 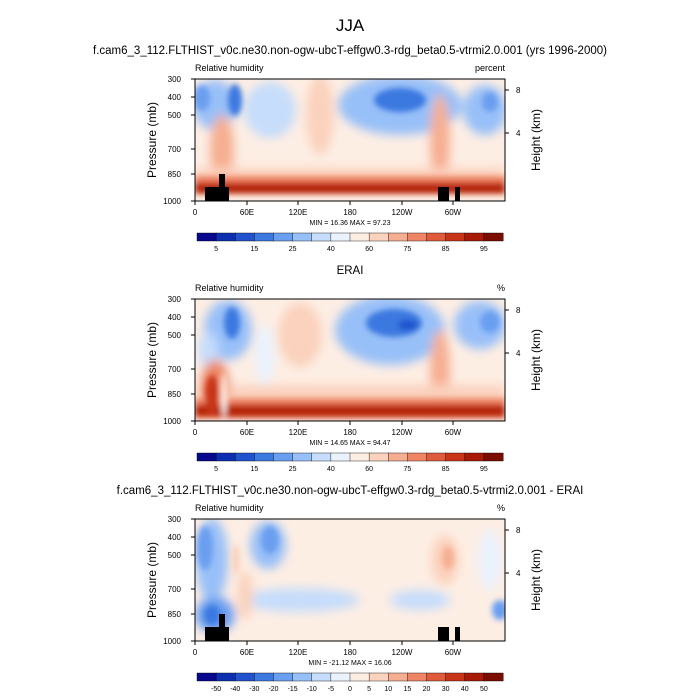 I want to click on stats-label: MIN = -21.12 MAX = 16.06, so click(x=349, y=663).